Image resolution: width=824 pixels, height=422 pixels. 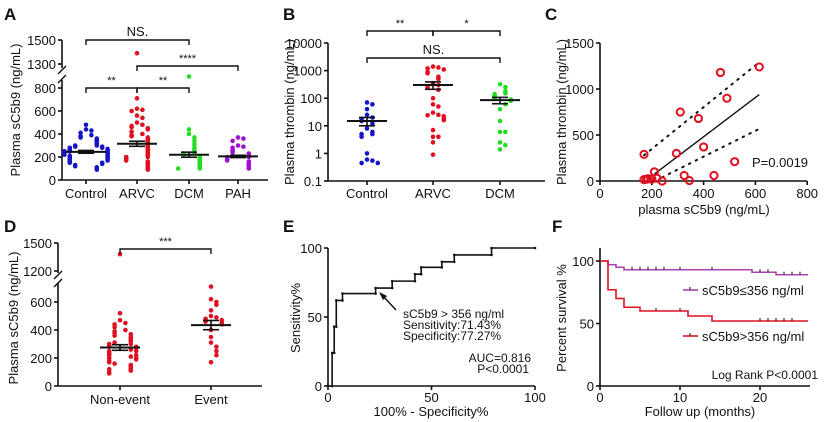 I want to click on c-x-tick-label: 200, so click(x=652, y=193).